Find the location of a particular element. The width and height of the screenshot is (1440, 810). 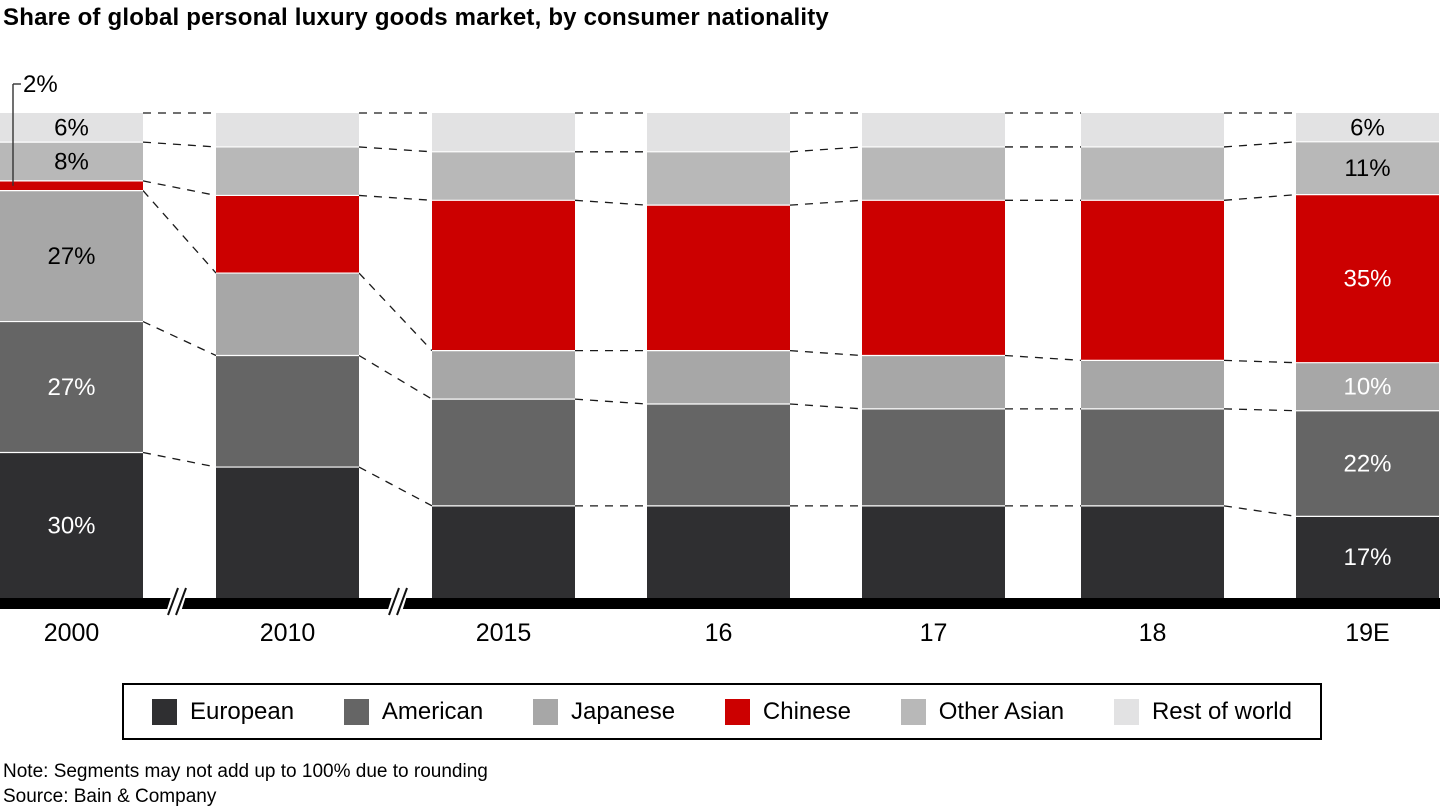

bar-2015-segment-japanese is located at coordinates (503, 375).